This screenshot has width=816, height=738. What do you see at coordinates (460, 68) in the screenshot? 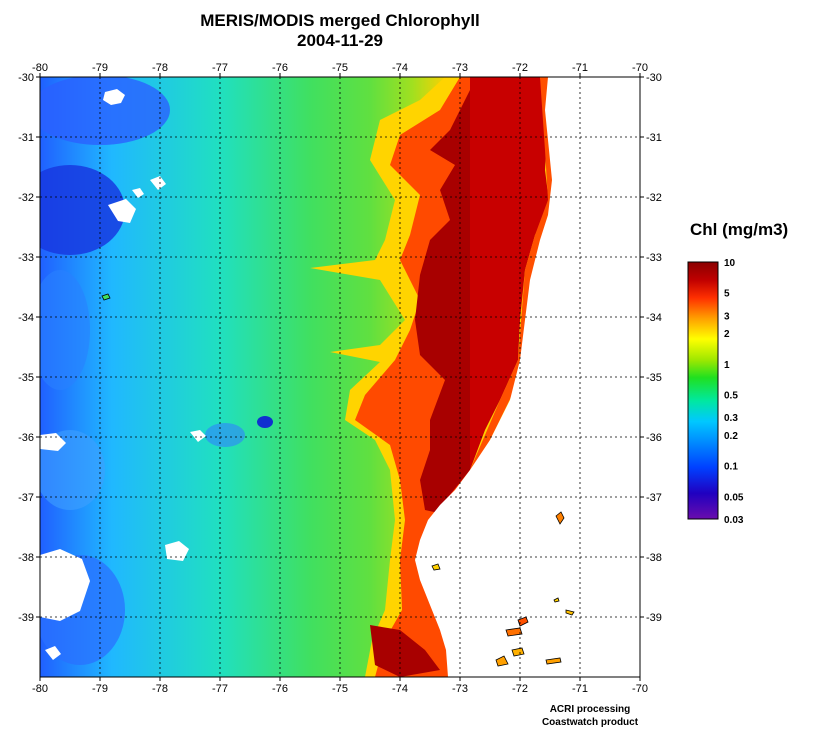
I see `lon-label-top: -73` at bounding box center [460, 68].